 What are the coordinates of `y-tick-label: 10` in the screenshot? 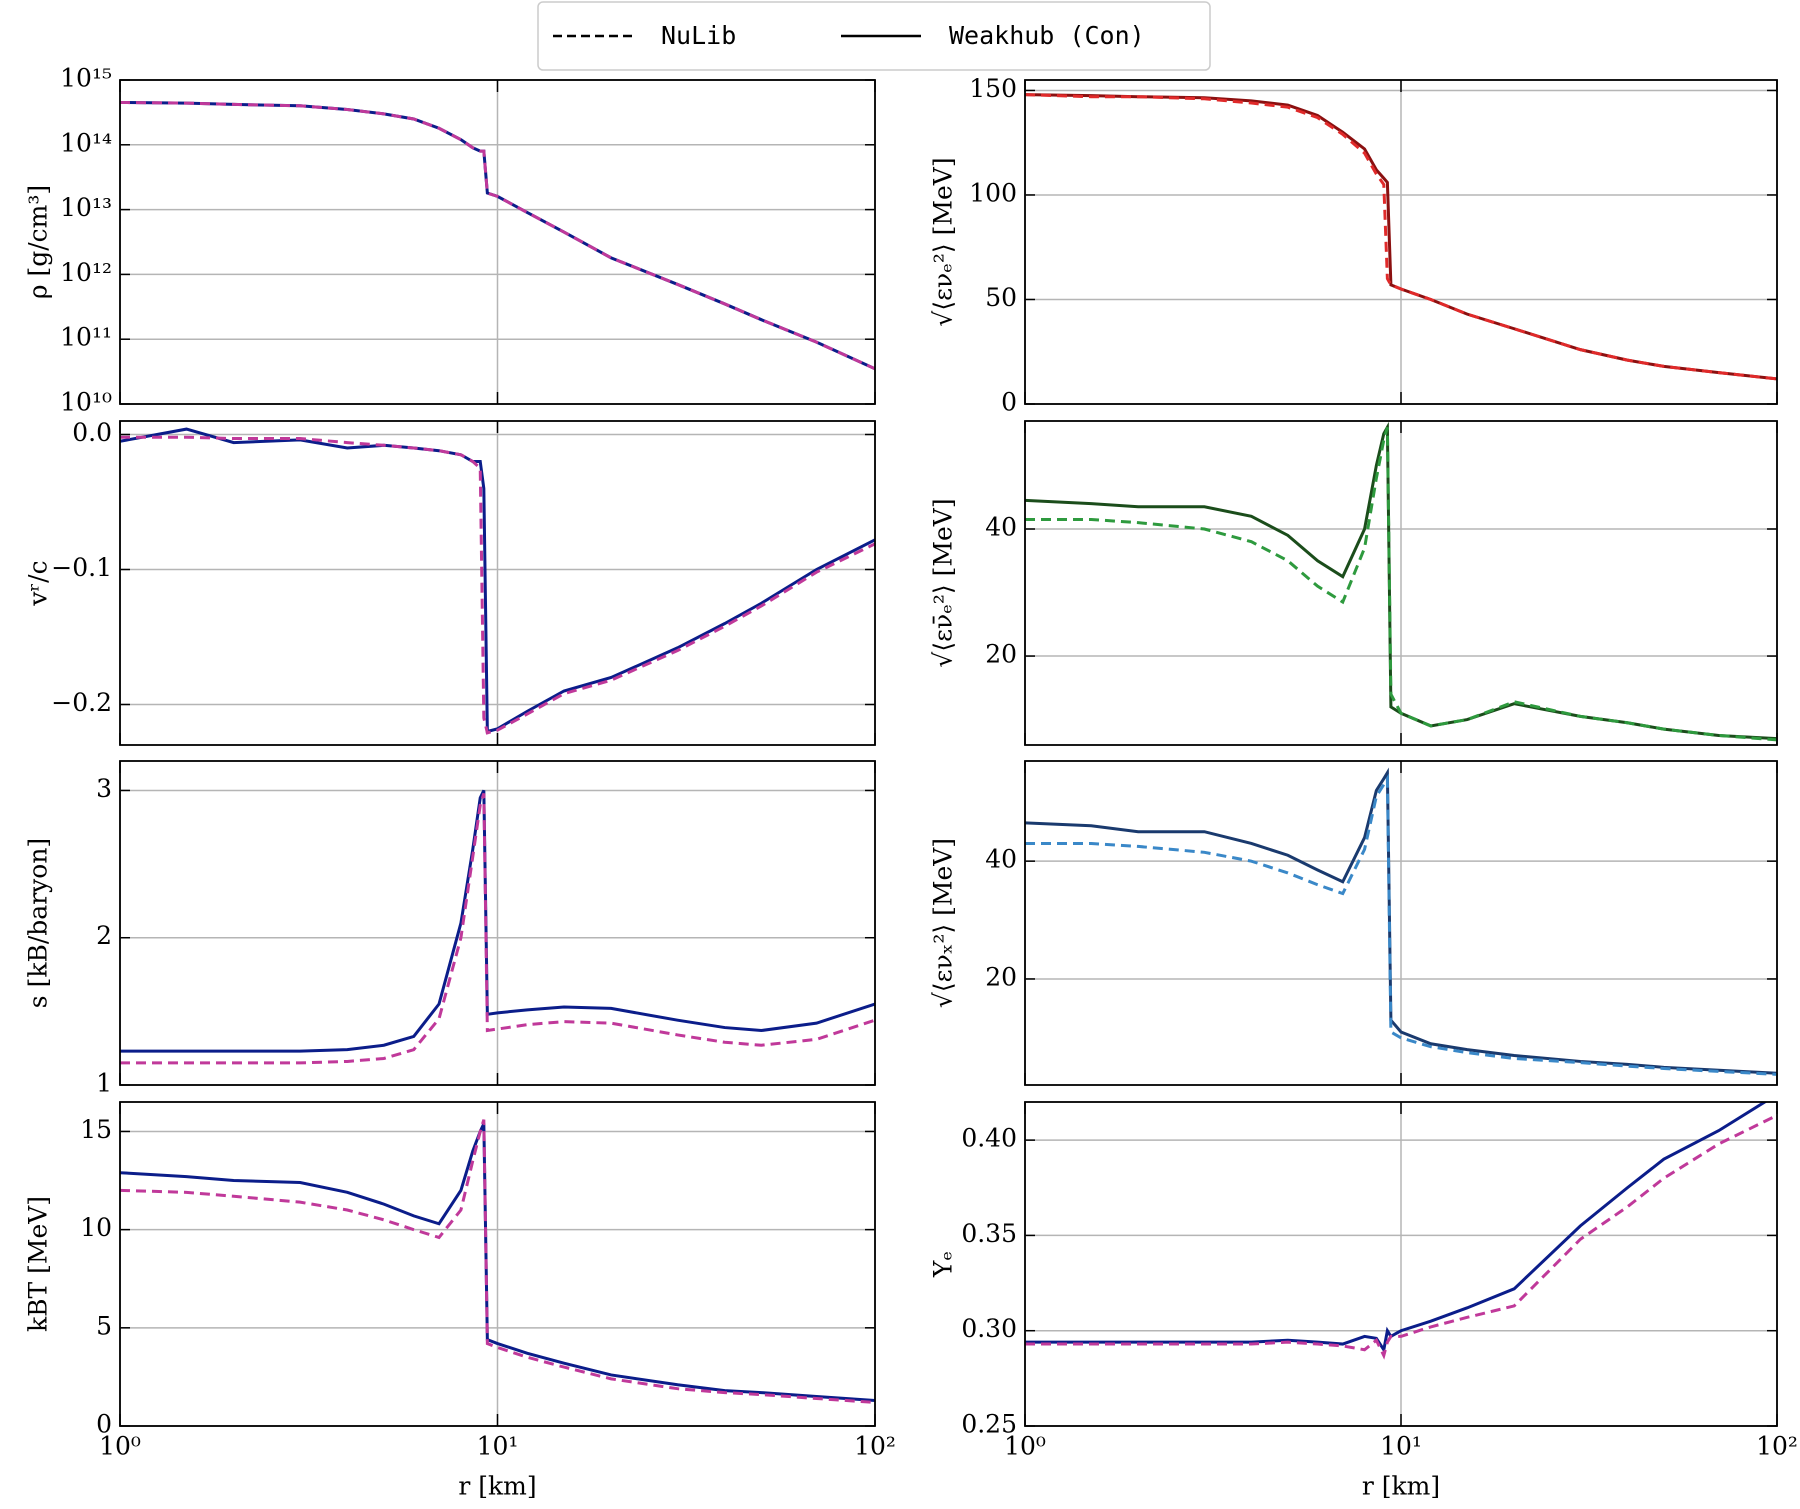 It's located at (96, 1227).